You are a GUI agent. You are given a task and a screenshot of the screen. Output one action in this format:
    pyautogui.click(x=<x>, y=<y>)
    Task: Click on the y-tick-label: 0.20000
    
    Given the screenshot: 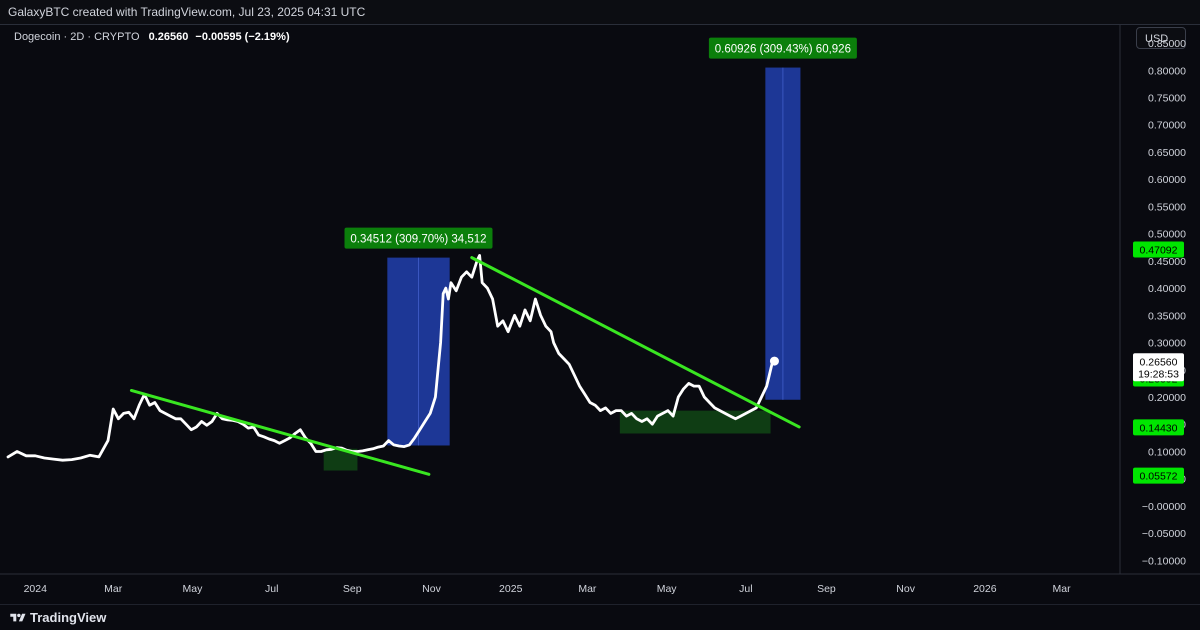 What is the action you would take?
    pyautogui.click(x=1167, y=398)
    